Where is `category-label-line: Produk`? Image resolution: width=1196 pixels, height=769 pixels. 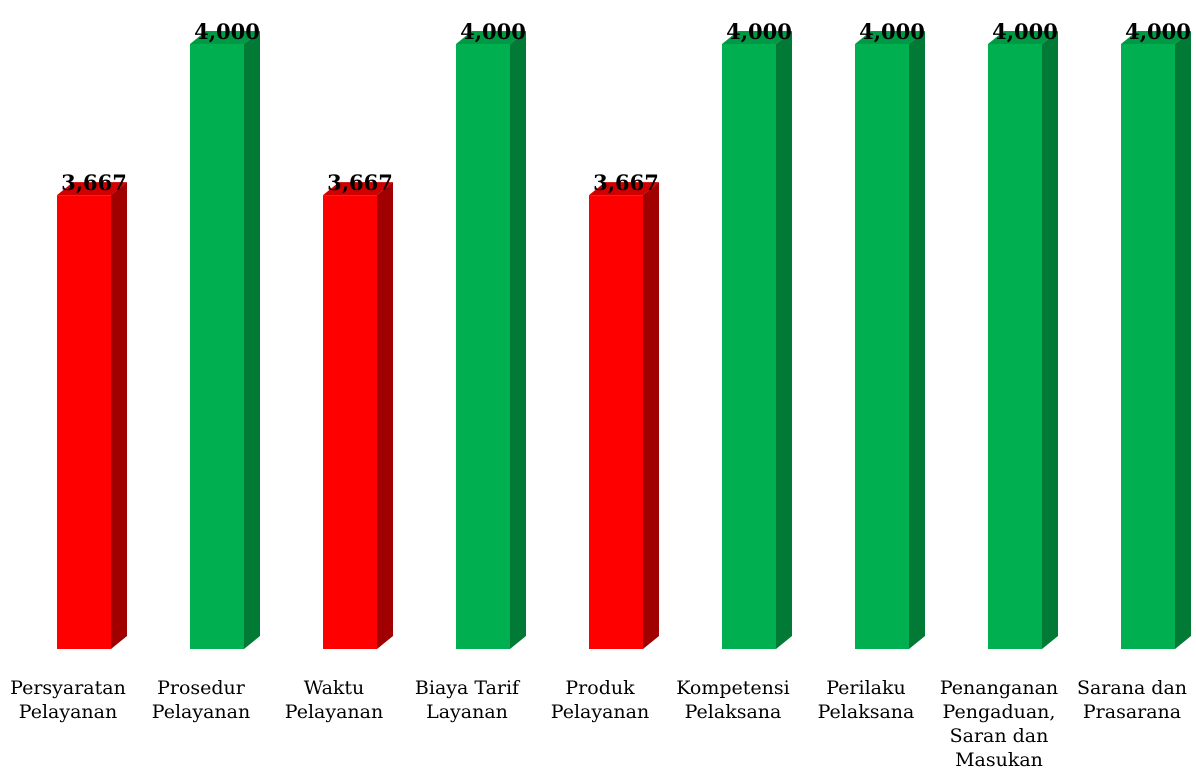
category-label-line: Produk is located at coordinates (600, 688).